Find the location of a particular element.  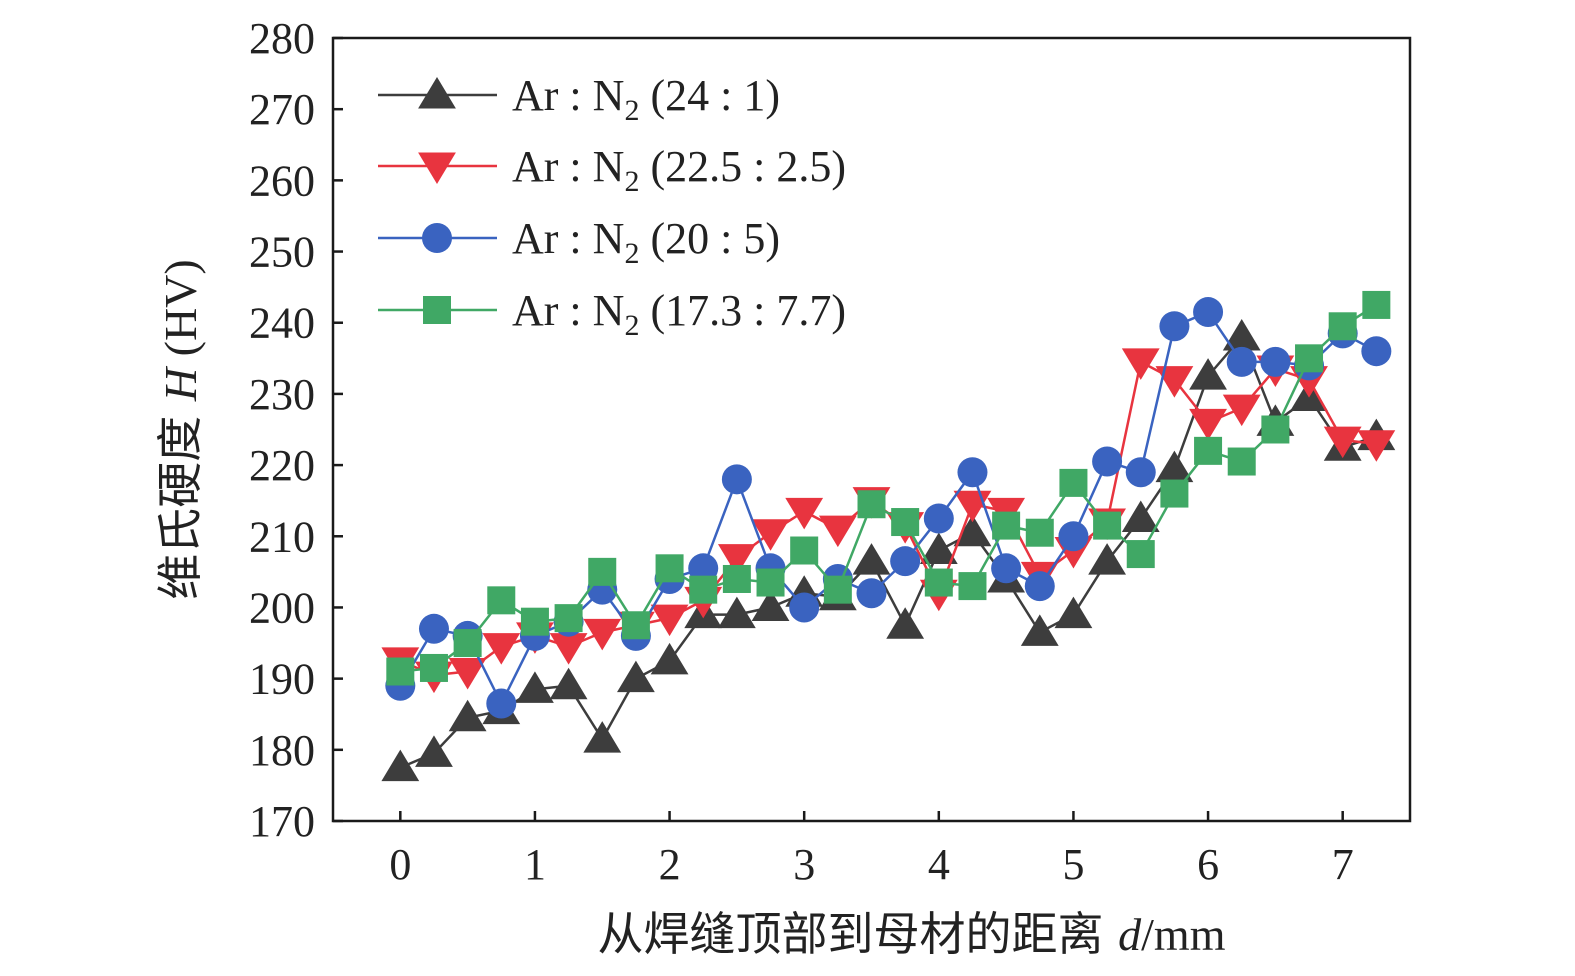

x-tick-label: 3 is located at coordinates (804, 864).